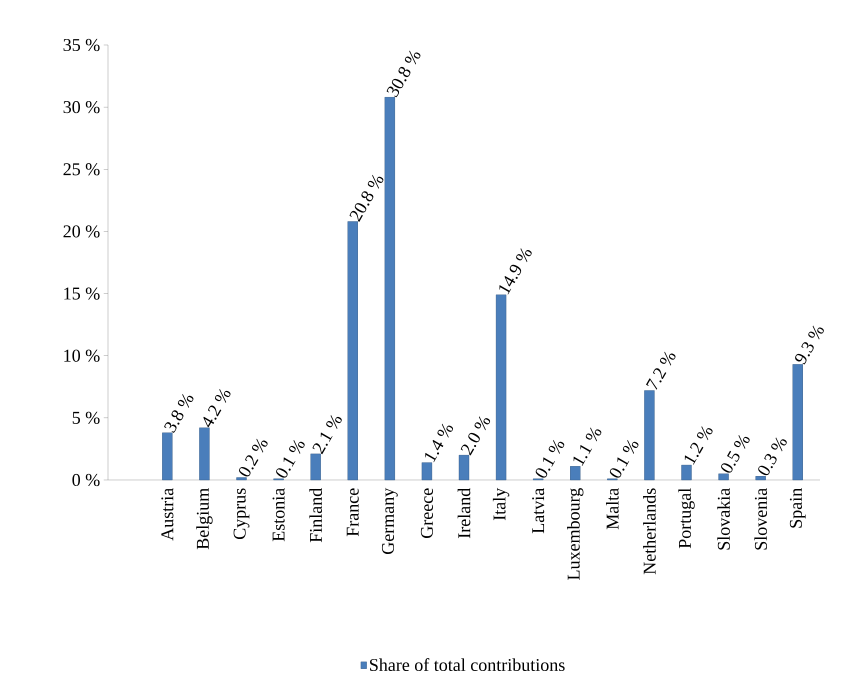  What do you see at coordinates (735, 453) in the screenshot?
I see `data-label: 0.5 %` at bounding box center [735, 453].